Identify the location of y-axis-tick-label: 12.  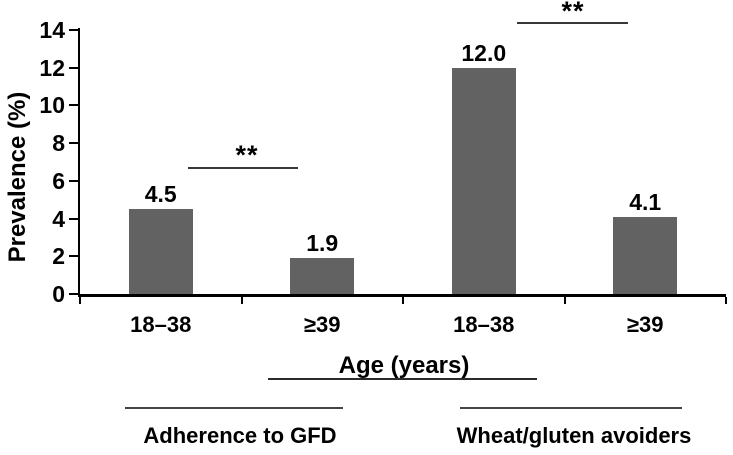
(52, 67).